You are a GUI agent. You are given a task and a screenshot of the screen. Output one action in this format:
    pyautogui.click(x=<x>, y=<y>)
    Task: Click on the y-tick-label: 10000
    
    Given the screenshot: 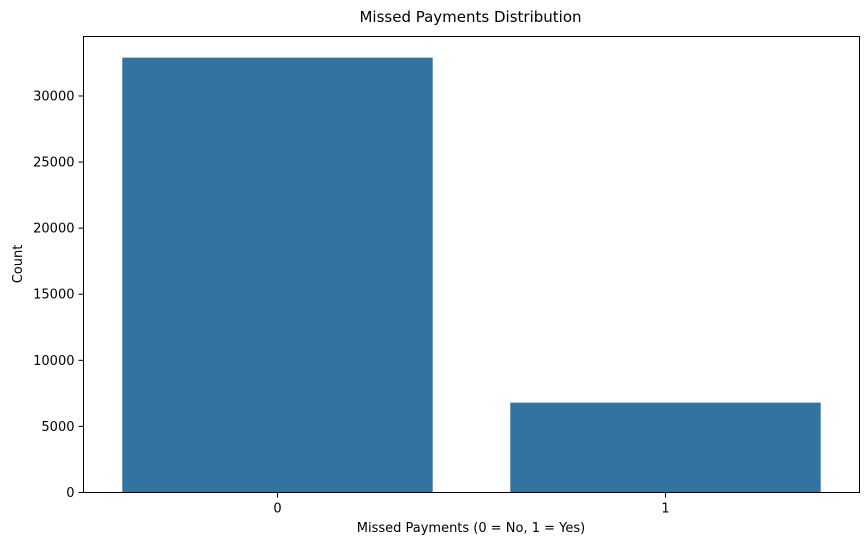 What is the action you would take?
    pyautogui.click(x=53, y=361)
    